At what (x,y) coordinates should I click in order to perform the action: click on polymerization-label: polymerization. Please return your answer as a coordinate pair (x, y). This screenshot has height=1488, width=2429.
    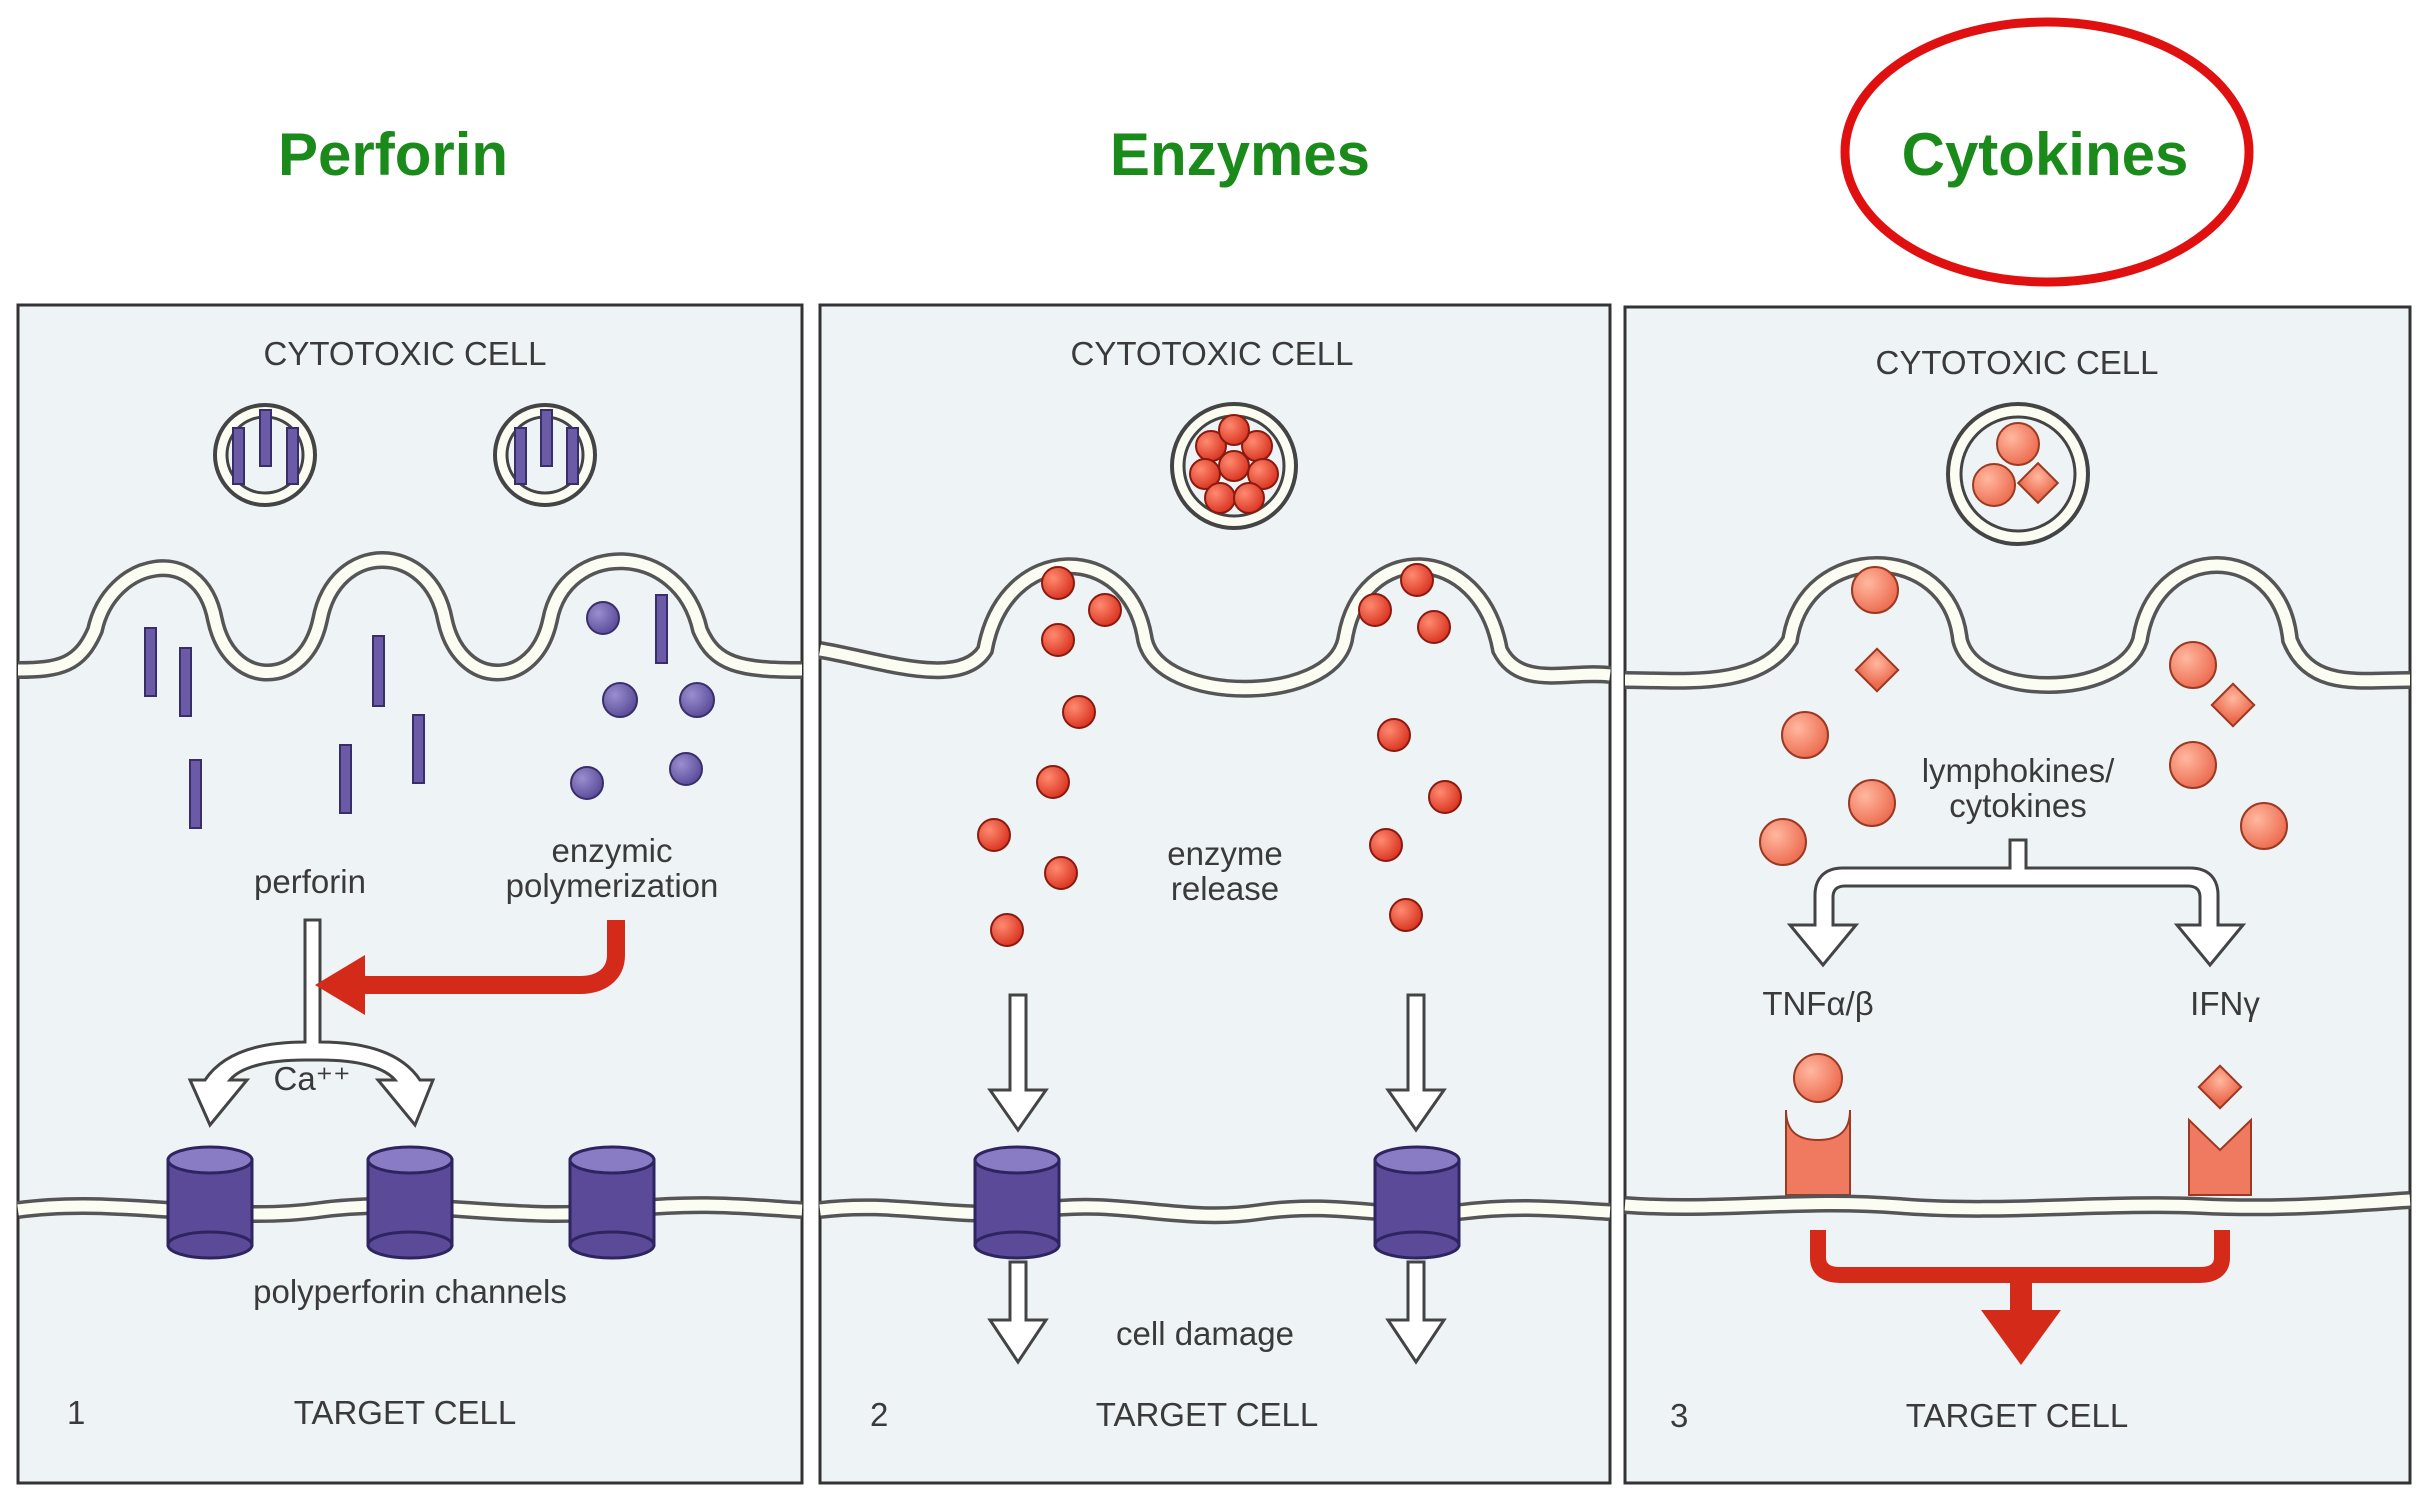
    Looking at the image, I should click on (612, 885).